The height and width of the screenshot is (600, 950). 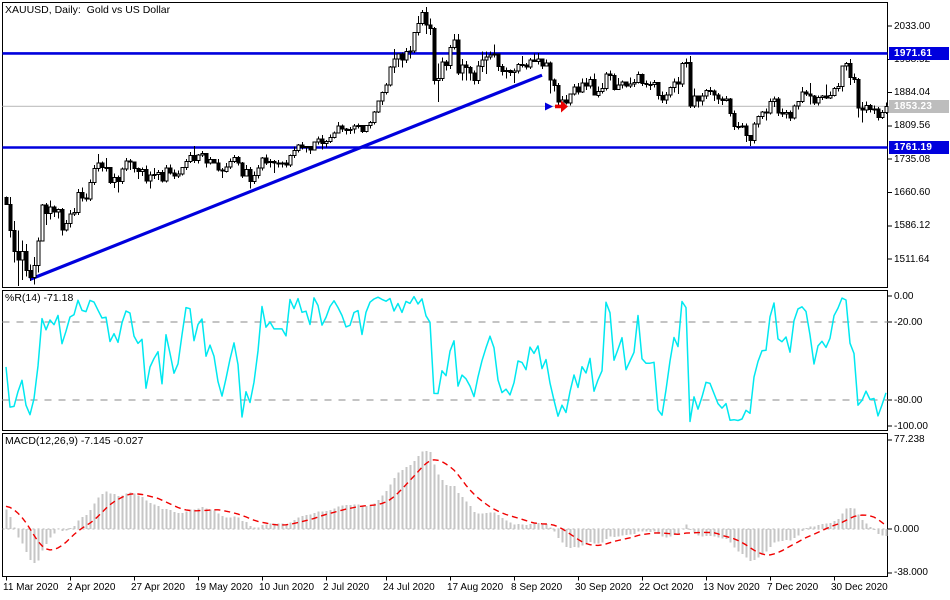 What do you see at coordinates (793, 587) in the screenshot?
I see `date-tick-label: 7 Dec 2020` at bounding box center [793, 587].